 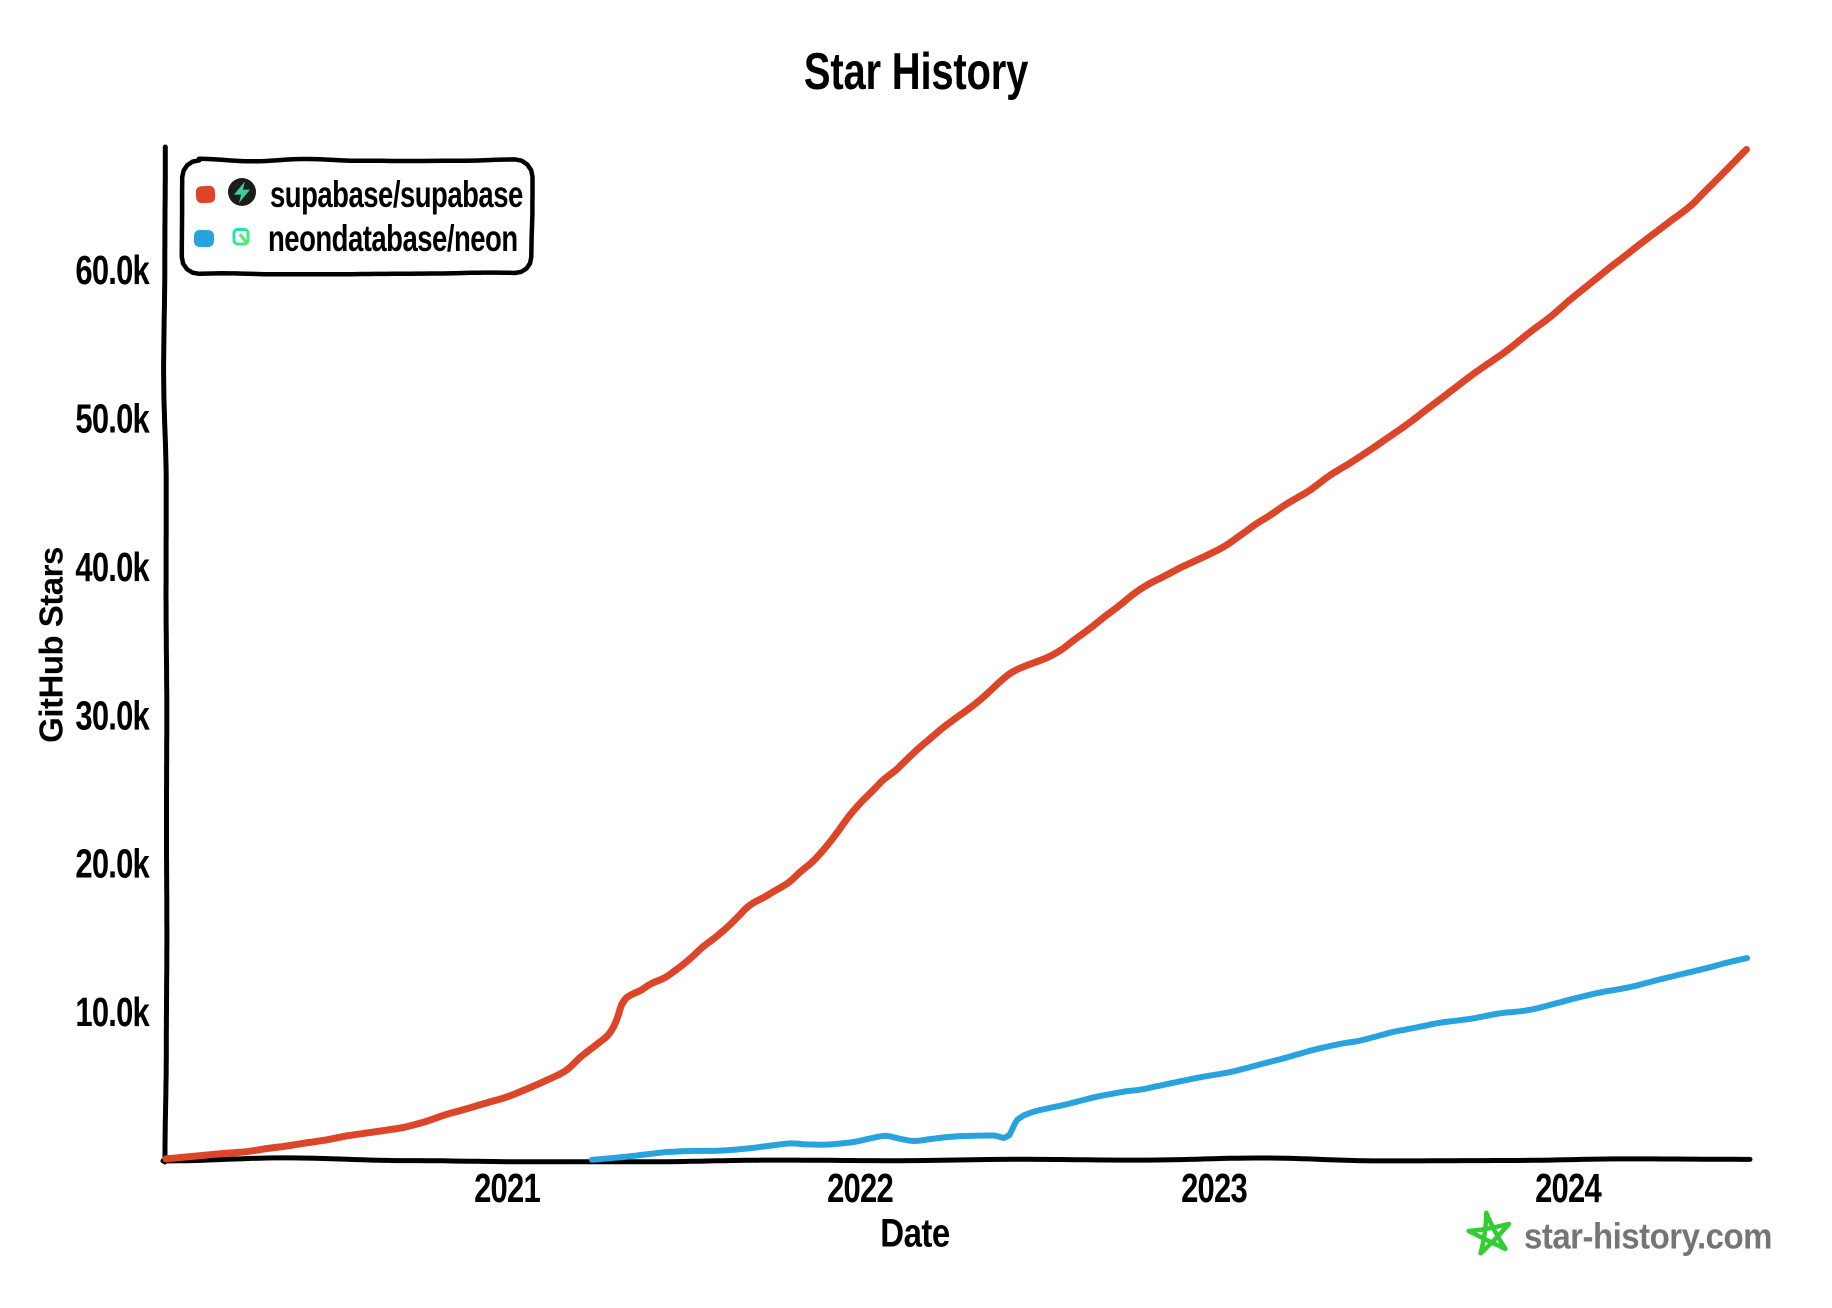 I want to click on svg-text: 20.0k, so click(x=112, y=863).